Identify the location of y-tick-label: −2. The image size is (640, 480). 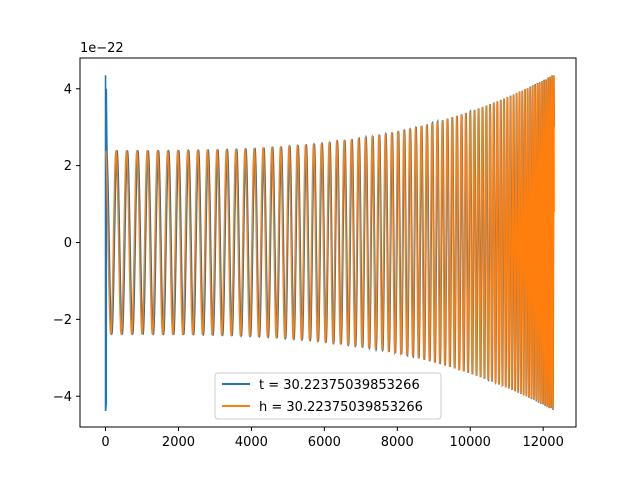
(62, 320).